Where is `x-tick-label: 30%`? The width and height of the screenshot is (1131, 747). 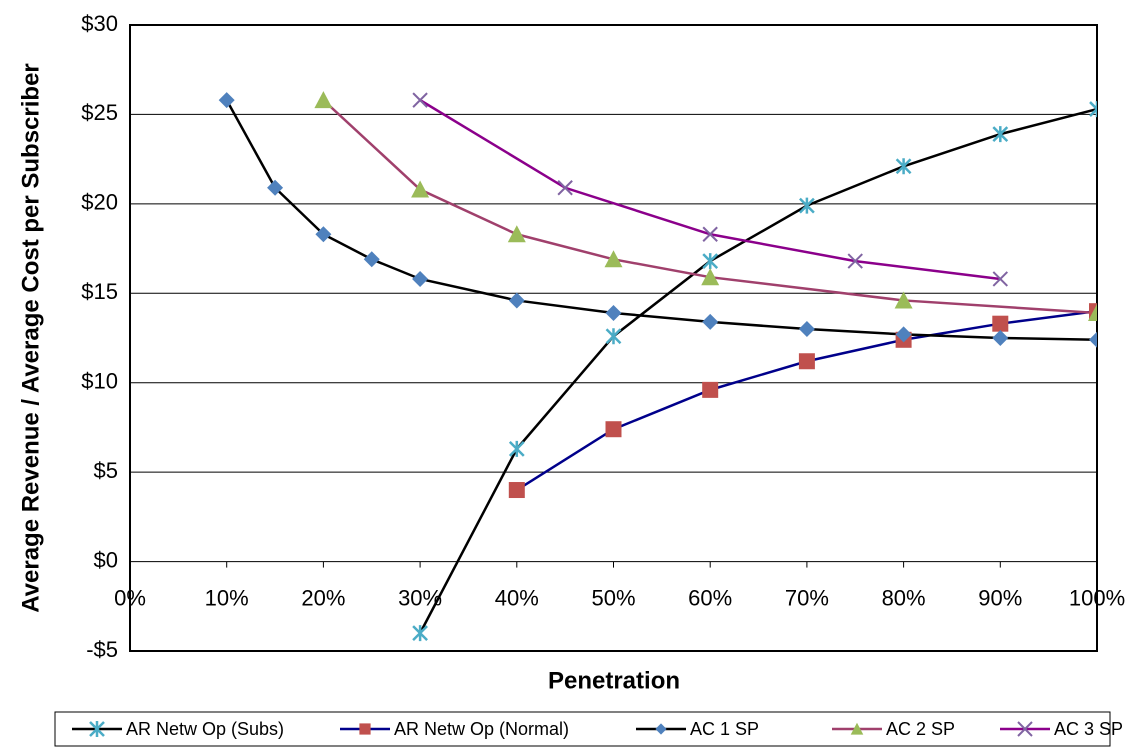 x-tick-label: 30% is located at coordinates (420, 597).